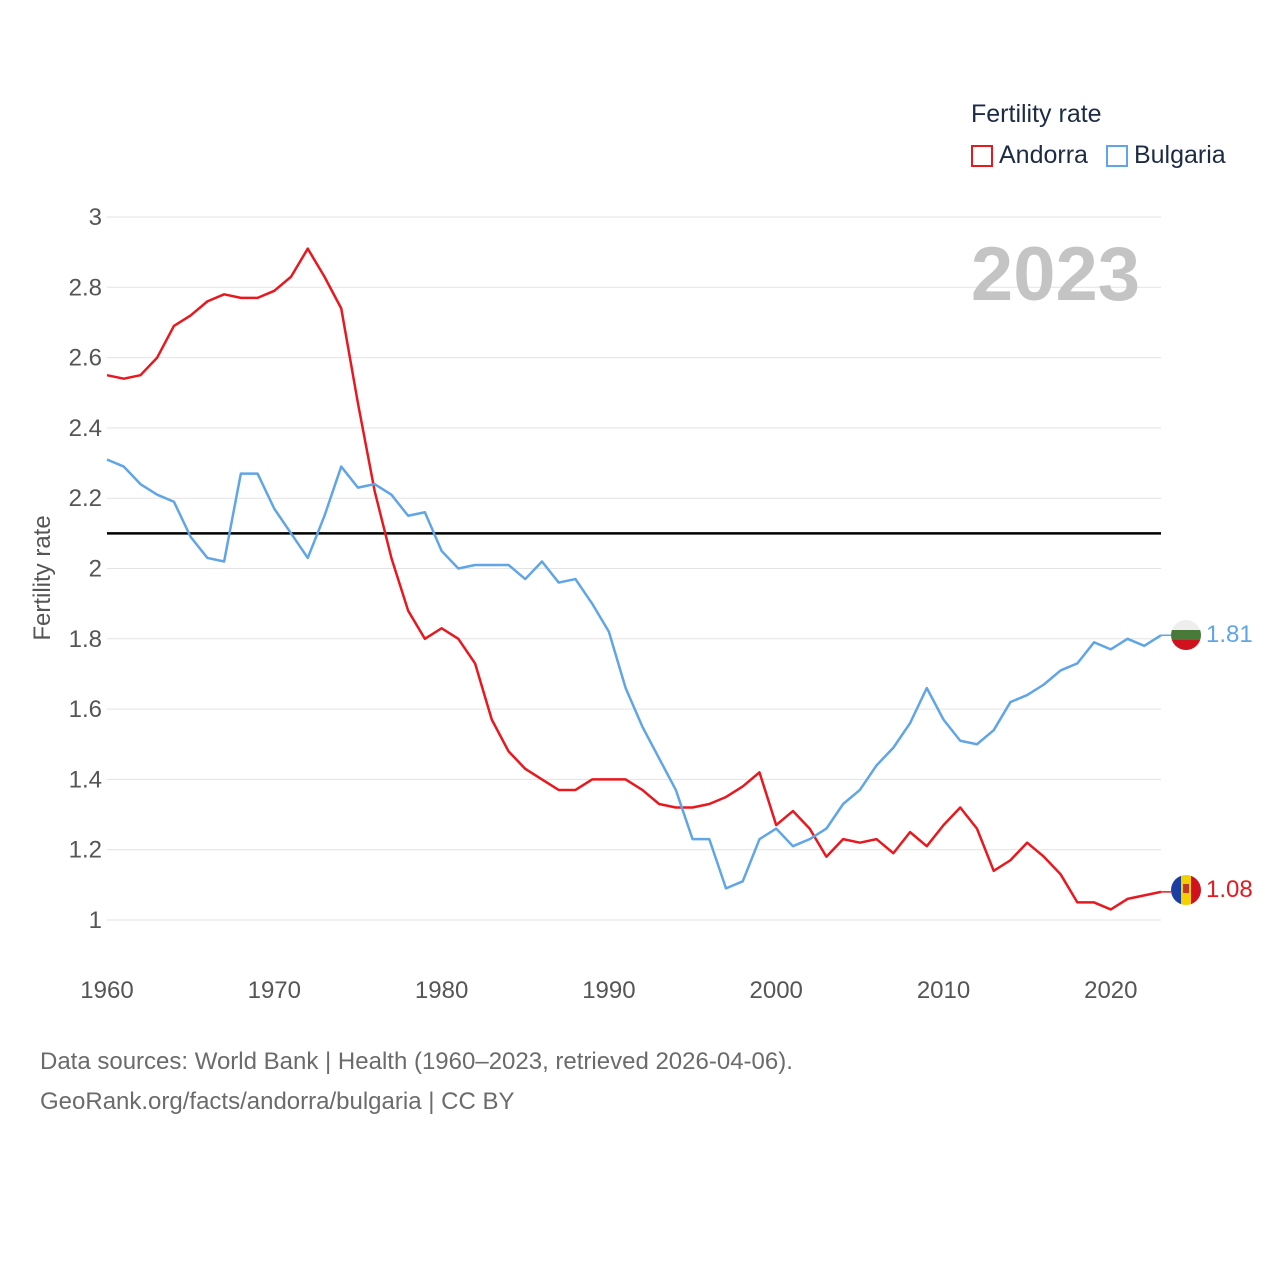 This screenshot has height=1280, width=1280. Describe the element at coordinates (1179, 155) in the screenshot. I see `legend-label-bulgaria: Bulgaria` at that location.